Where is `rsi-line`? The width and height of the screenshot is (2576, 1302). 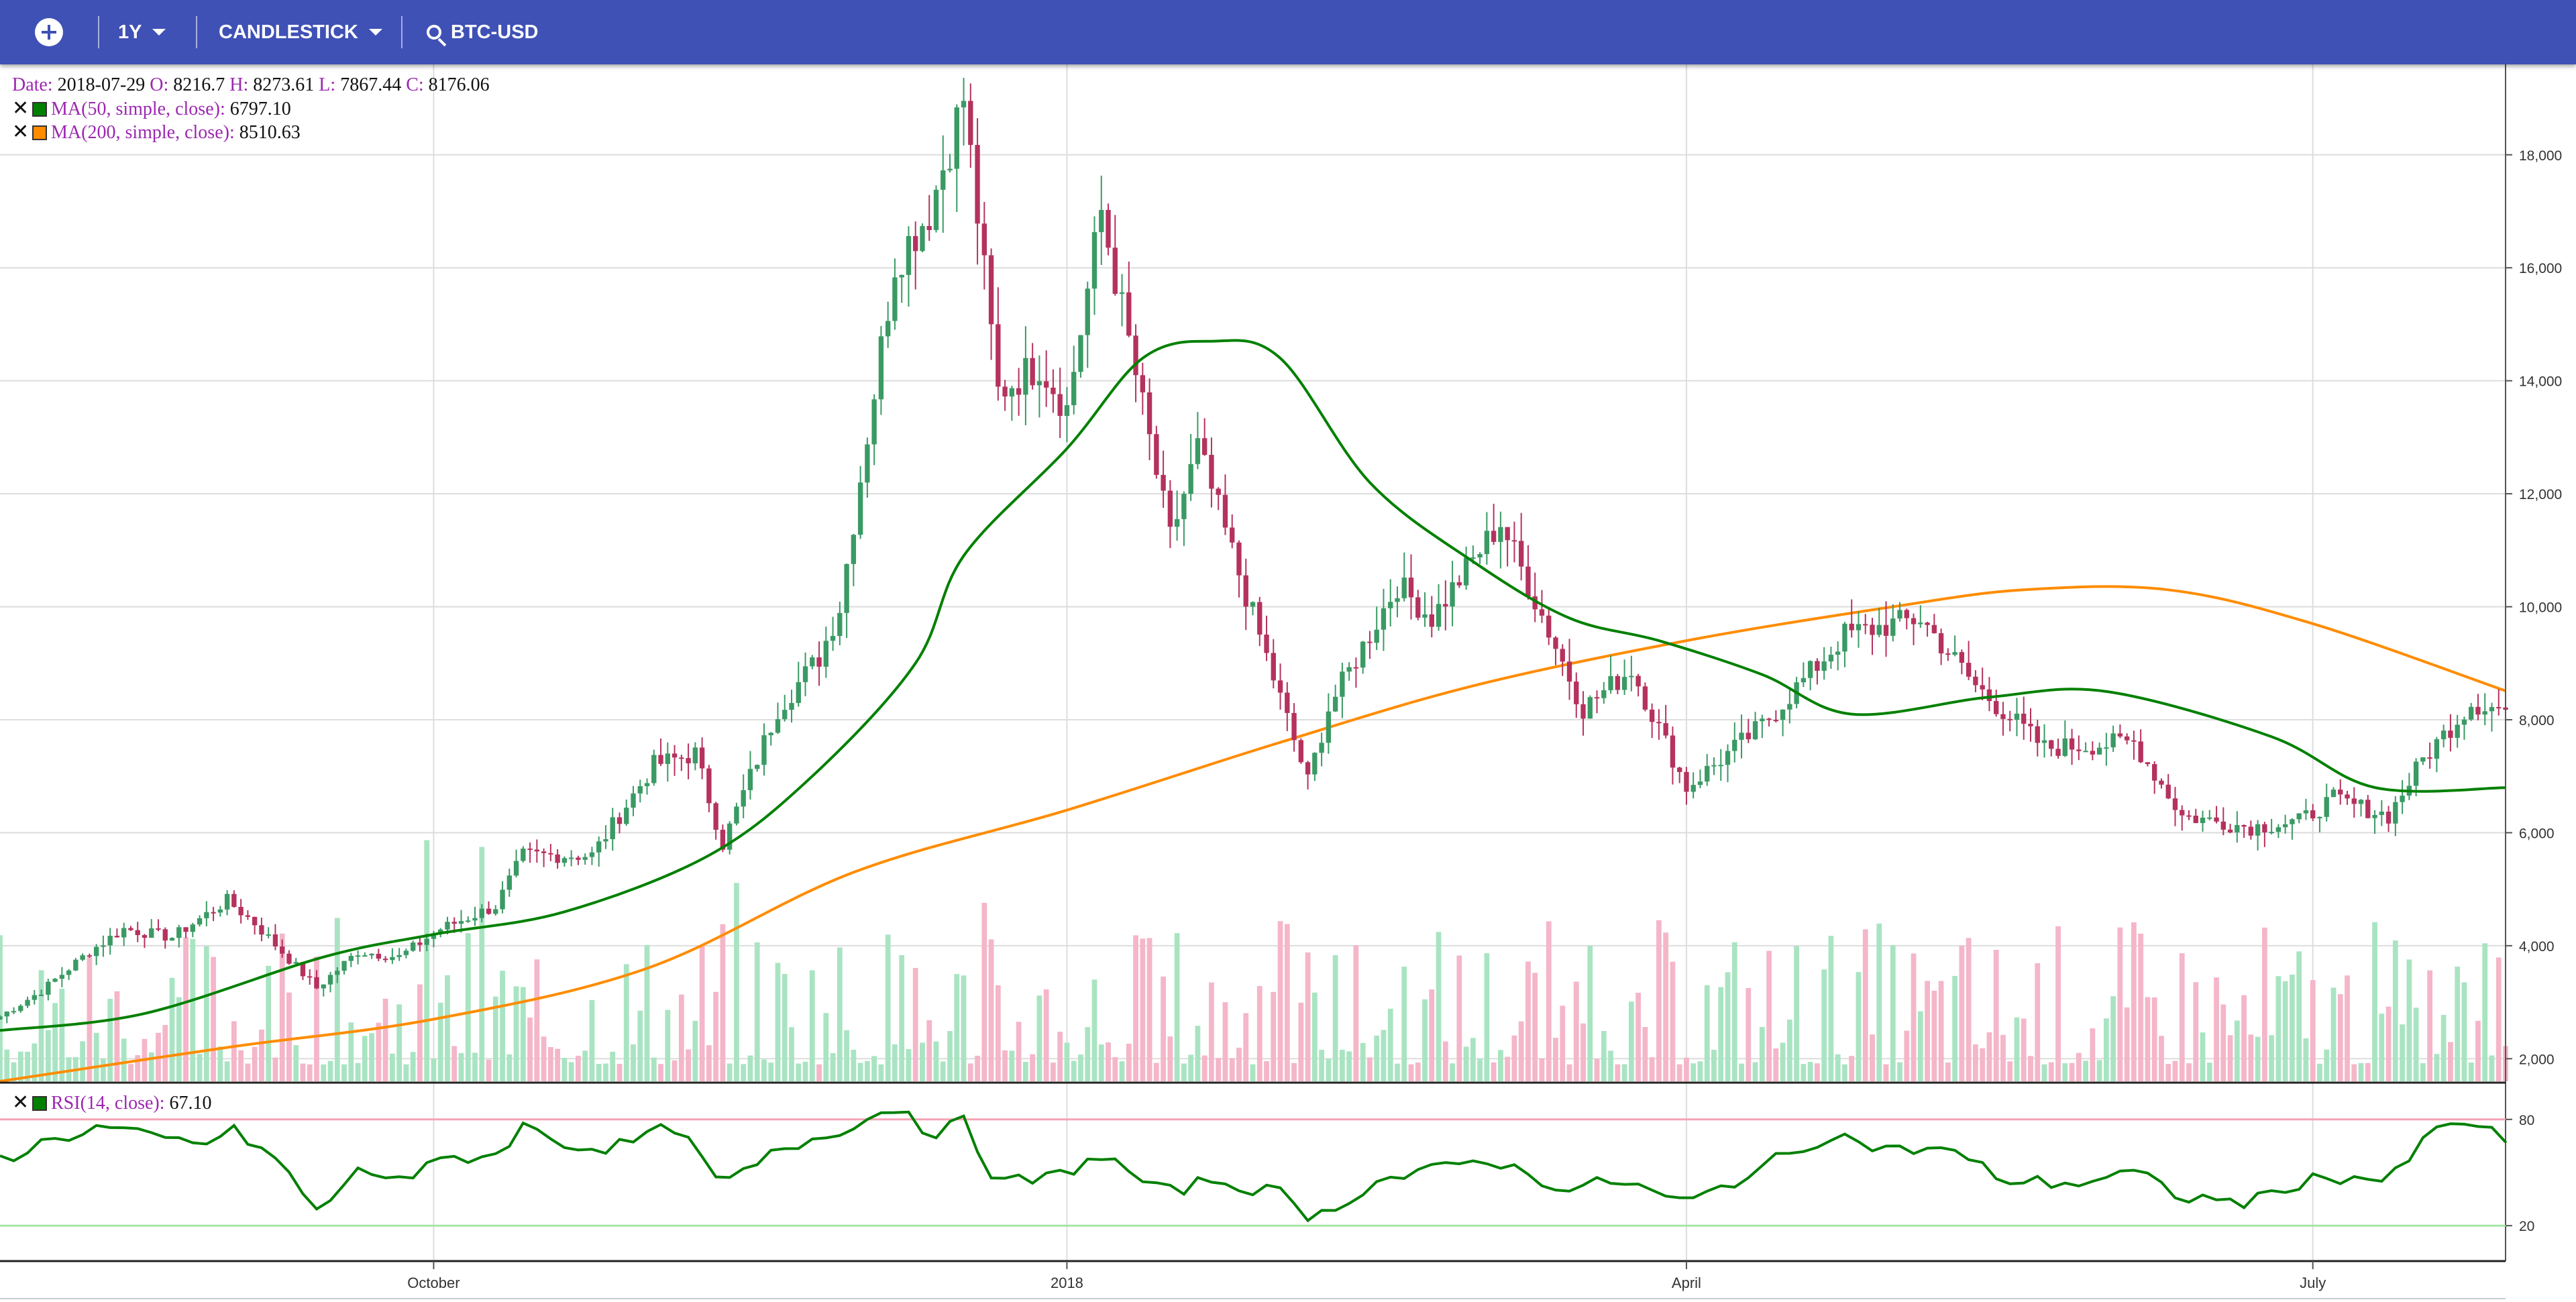
rsi-line is located at coordinates (1253, 1166).